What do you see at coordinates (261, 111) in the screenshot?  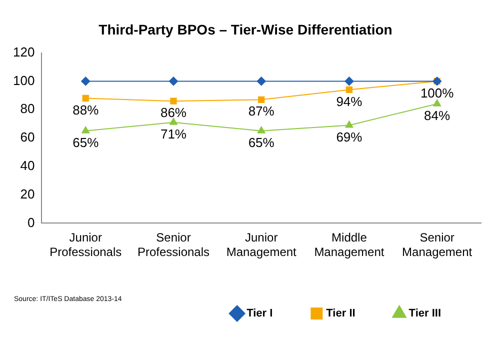 I see `data-label: 87%` at bounding box center [261, 111].